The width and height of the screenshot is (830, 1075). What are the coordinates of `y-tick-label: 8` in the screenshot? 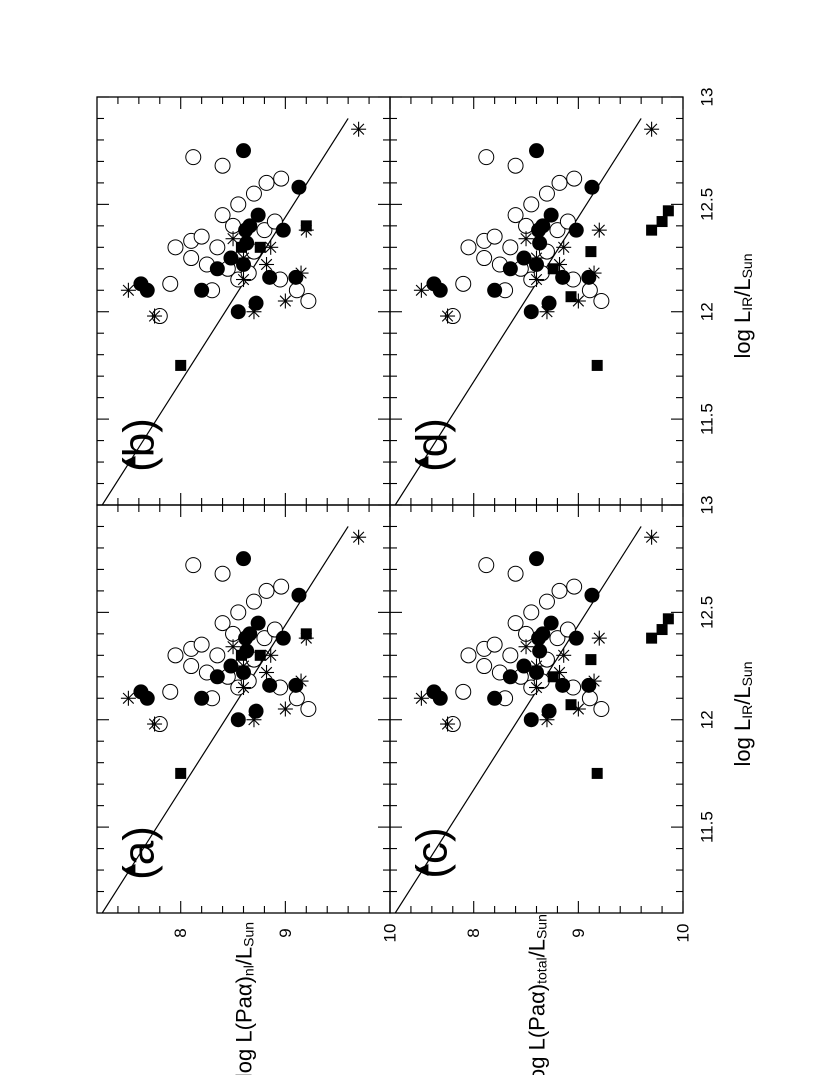 It's located at (180, 932).